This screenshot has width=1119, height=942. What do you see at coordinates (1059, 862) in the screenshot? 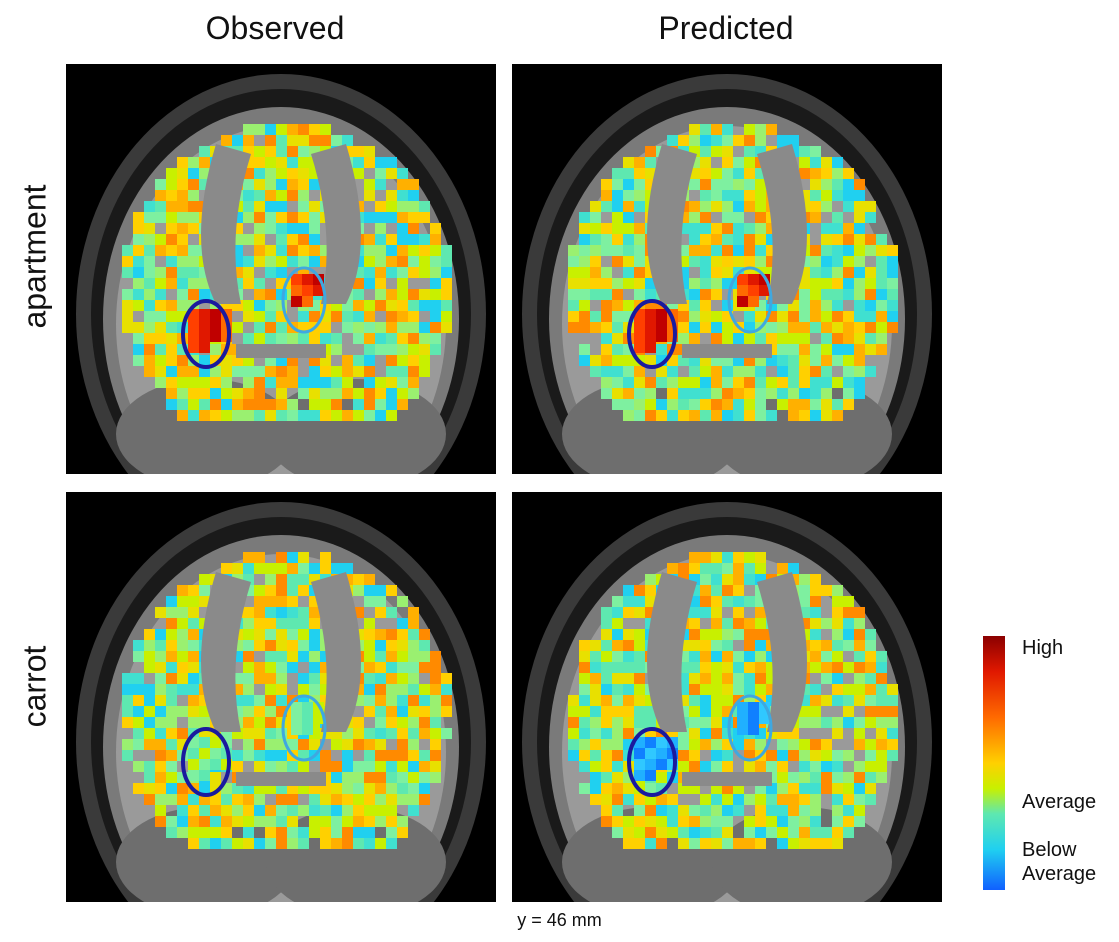
I see `legend-below-average-label: Below Average` at bounding box center [1059, 862].